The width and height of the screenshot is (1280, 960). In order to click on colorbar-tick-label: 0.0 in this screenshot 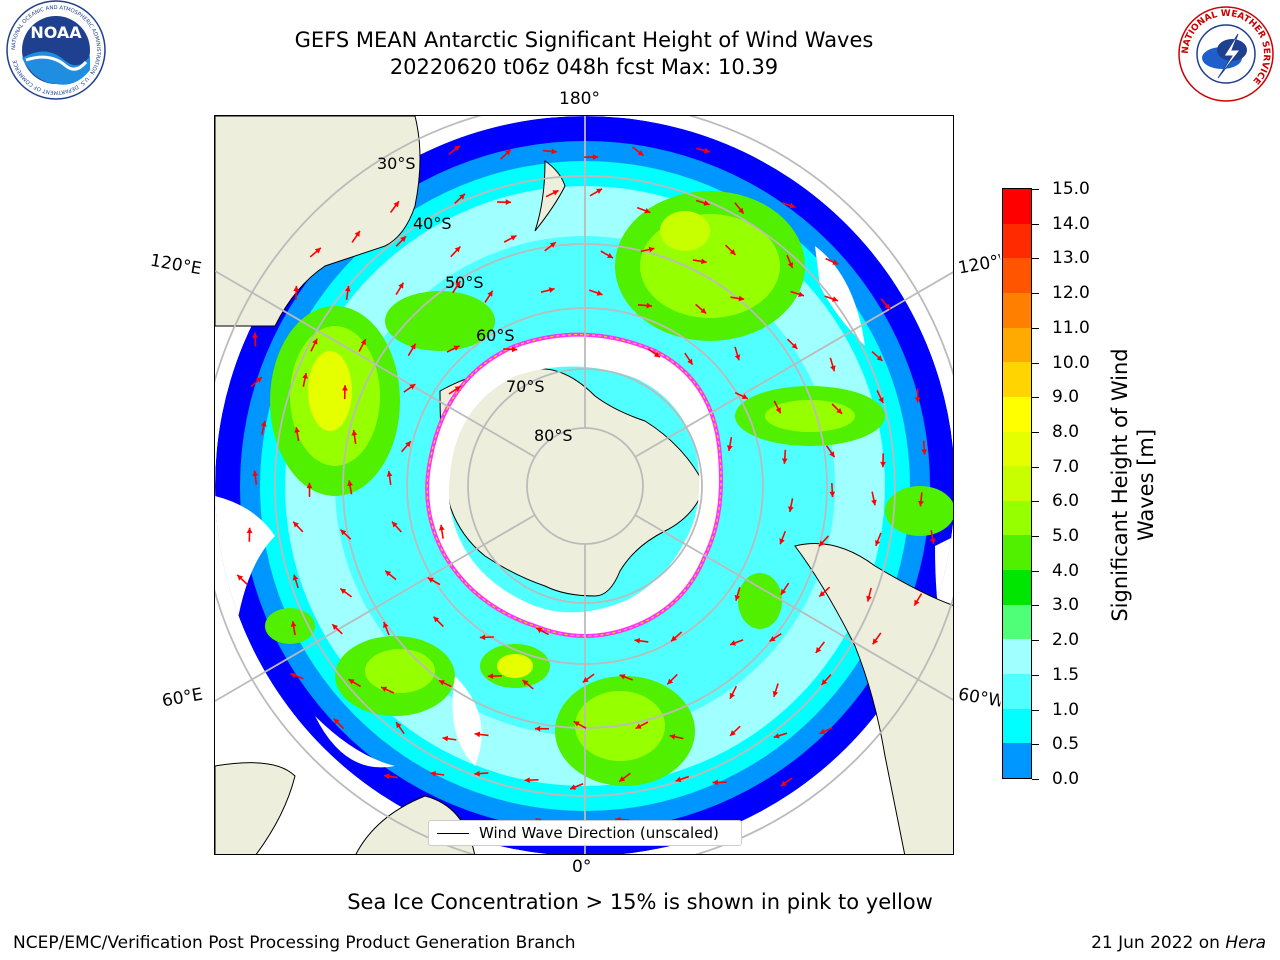, I will do `click(1066, 779)`.